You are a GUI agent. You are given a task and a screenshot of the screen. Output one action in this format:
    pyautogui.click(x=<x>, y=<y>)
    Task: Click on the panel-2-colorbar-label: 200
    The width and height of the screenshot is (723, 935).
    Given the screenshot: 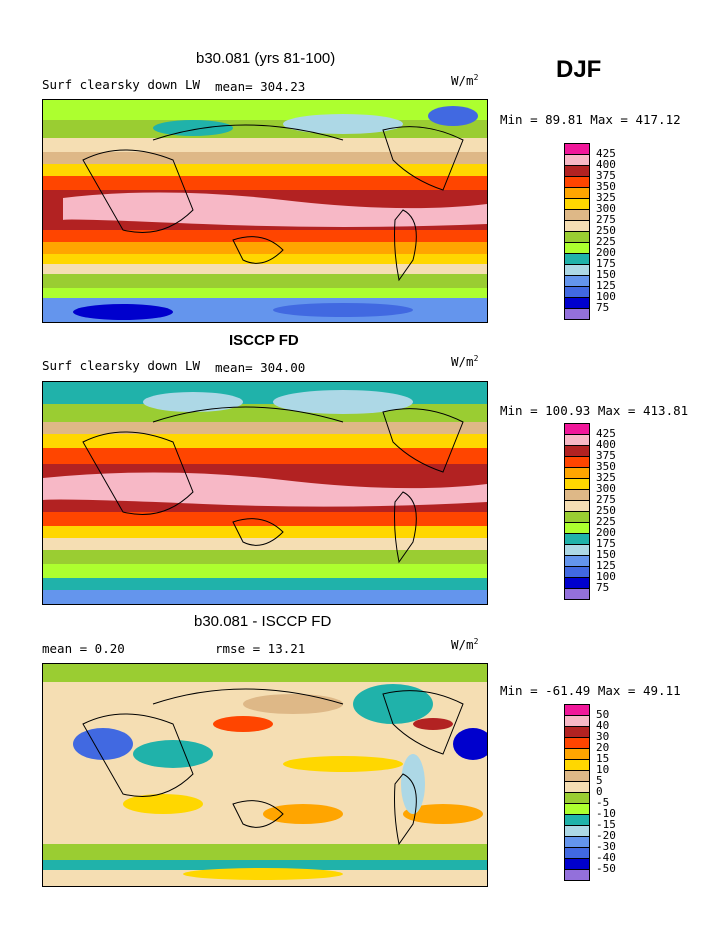 What is the action you would take?
    pyautogui.click(x=606, y=532)
    